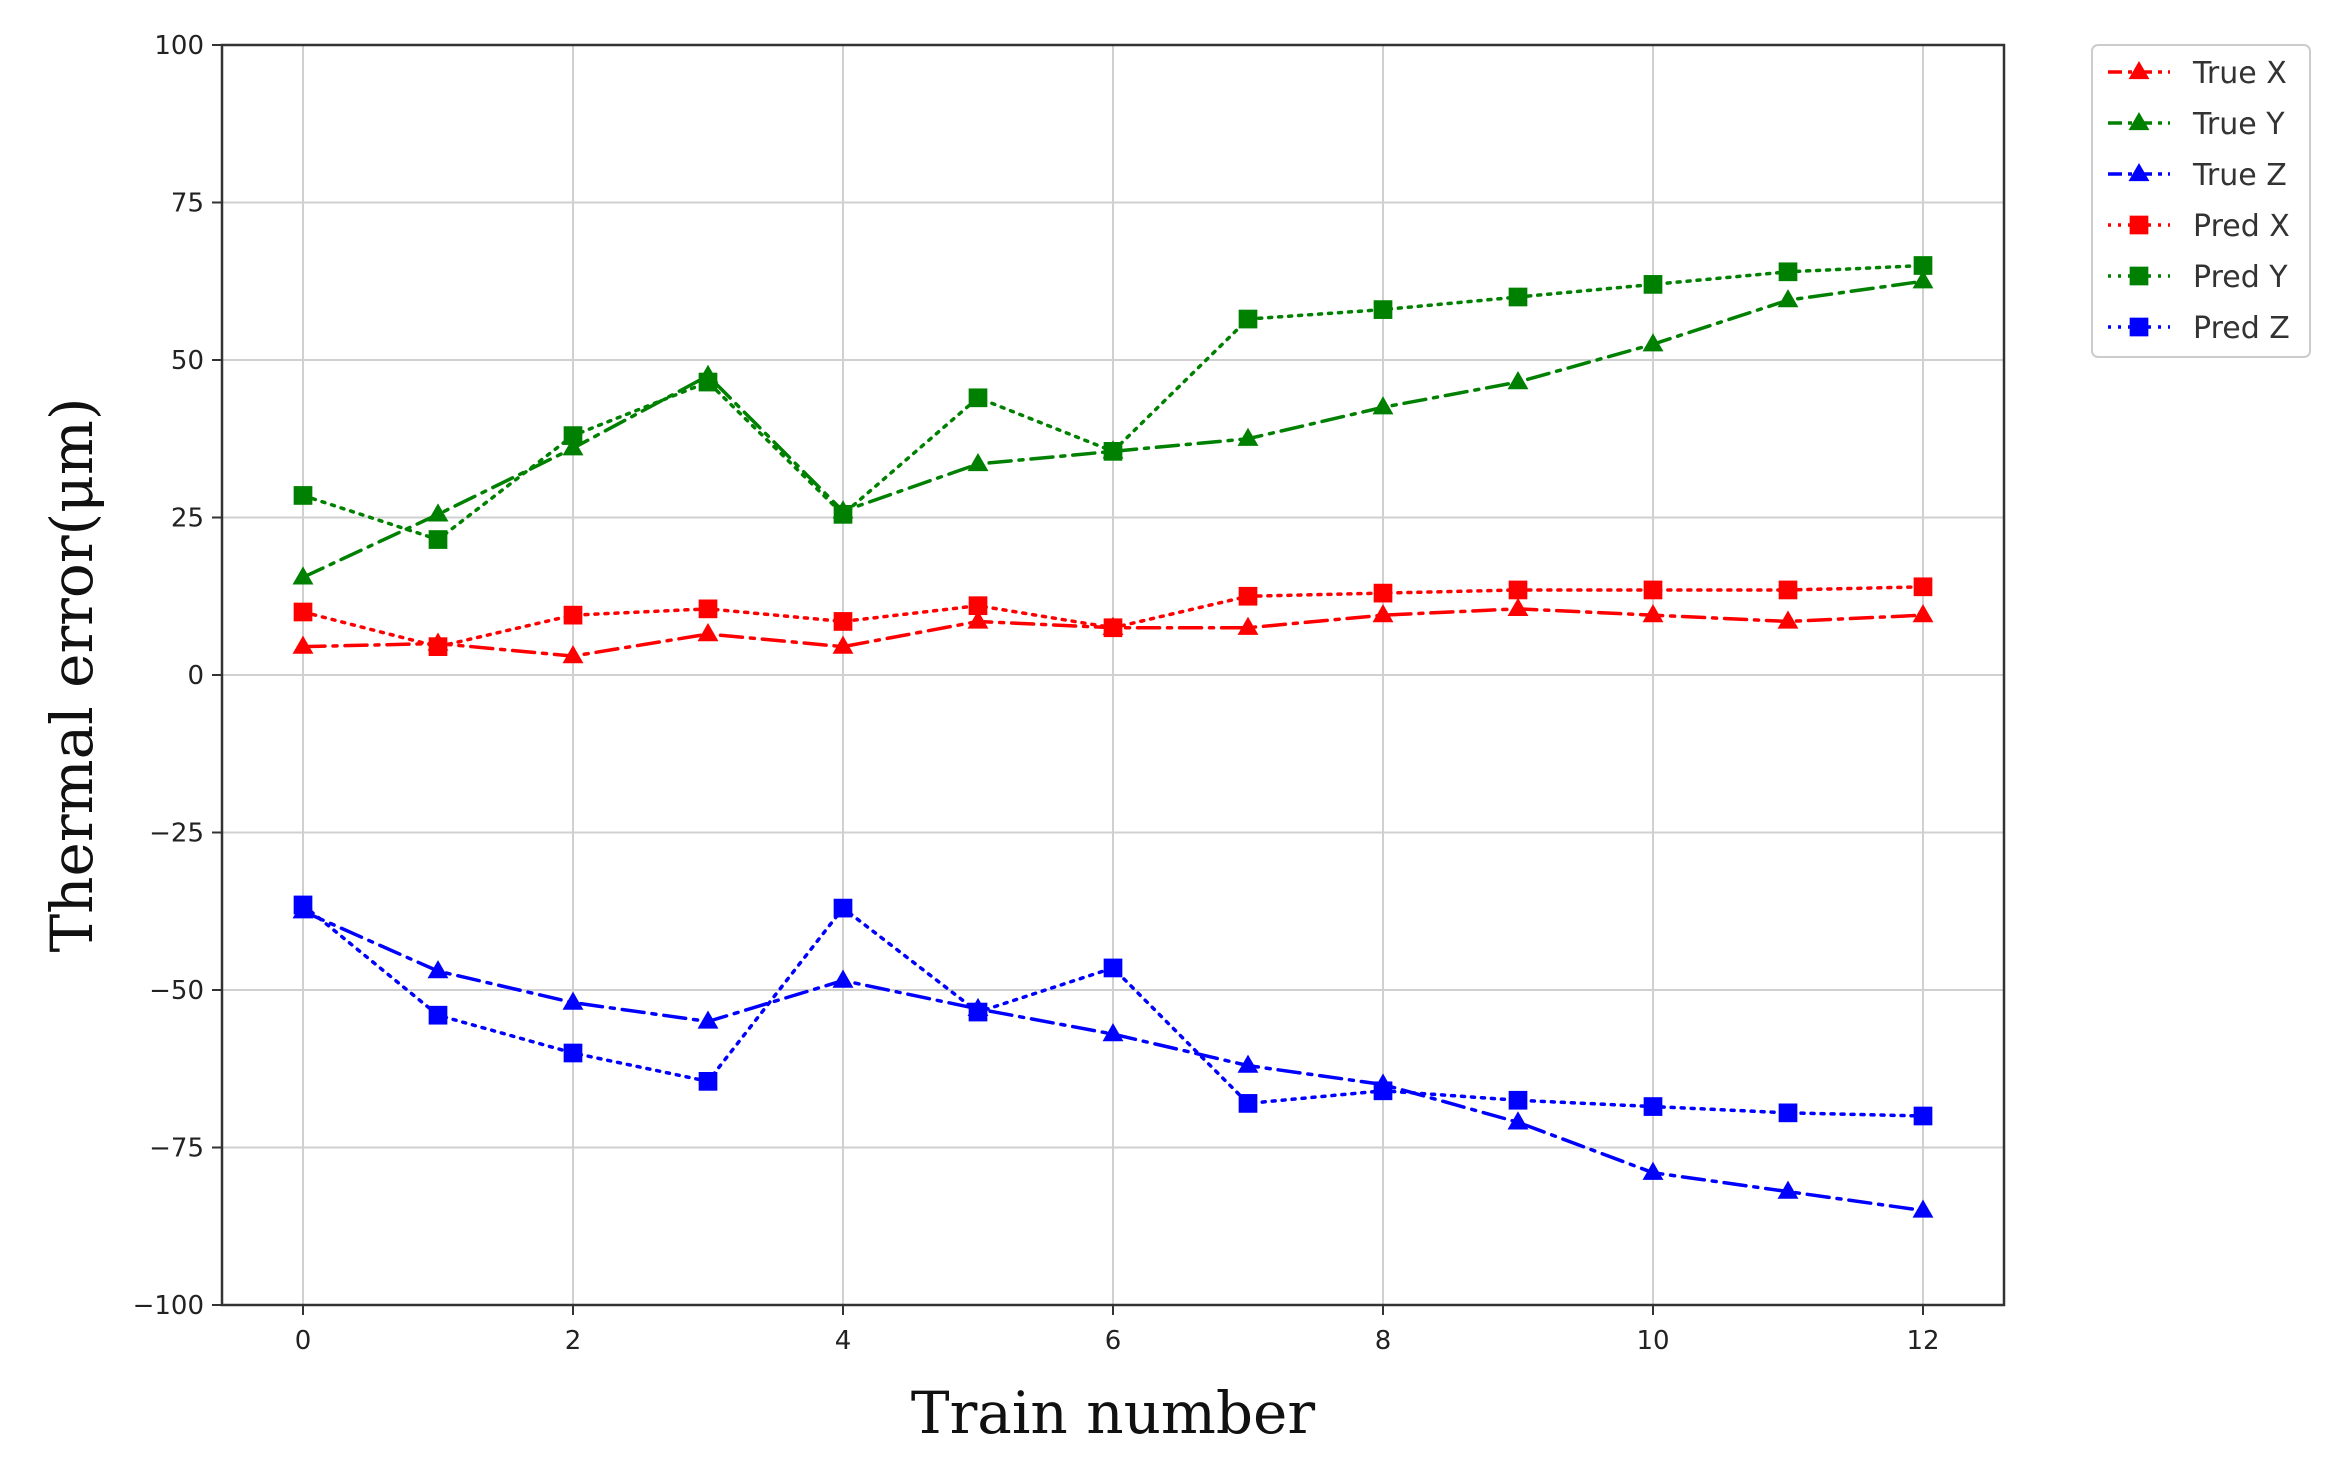 The width and height of the screenshot is (2339, 1459). I want to click on legend-label: True Y, so click(2238, 124).